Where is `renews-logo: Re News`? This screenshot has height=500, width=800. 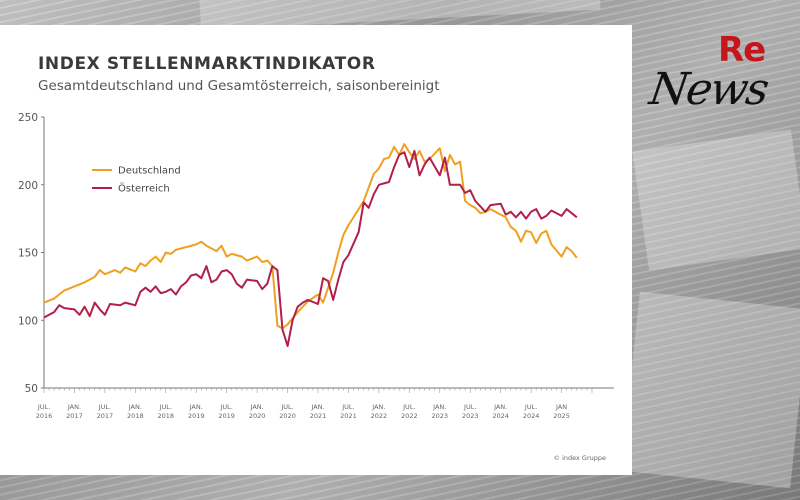 renews-logo: Re News is located at coordinates (711, 80).